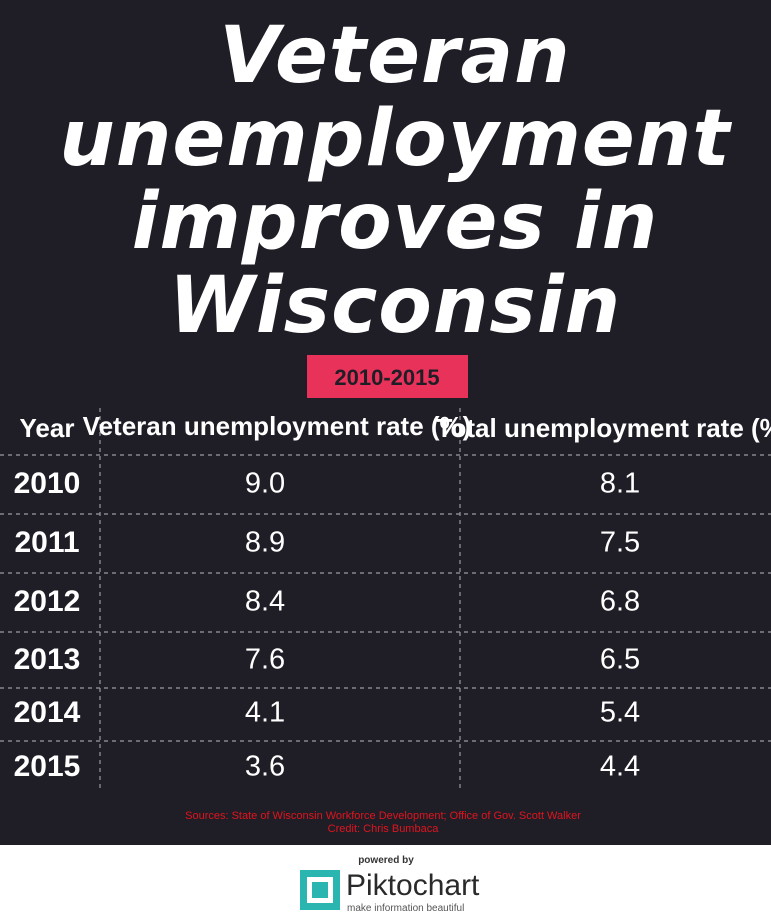 Image resolution: width=771 pixels, height=923 pixels. I want to click on title-line: Wisconsin, so click(395, 306).